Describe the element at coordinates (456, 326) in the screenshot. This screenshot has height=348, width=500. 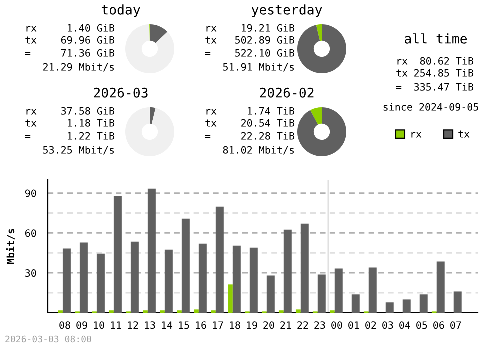
I see `x-tick-label: 07` at that location.